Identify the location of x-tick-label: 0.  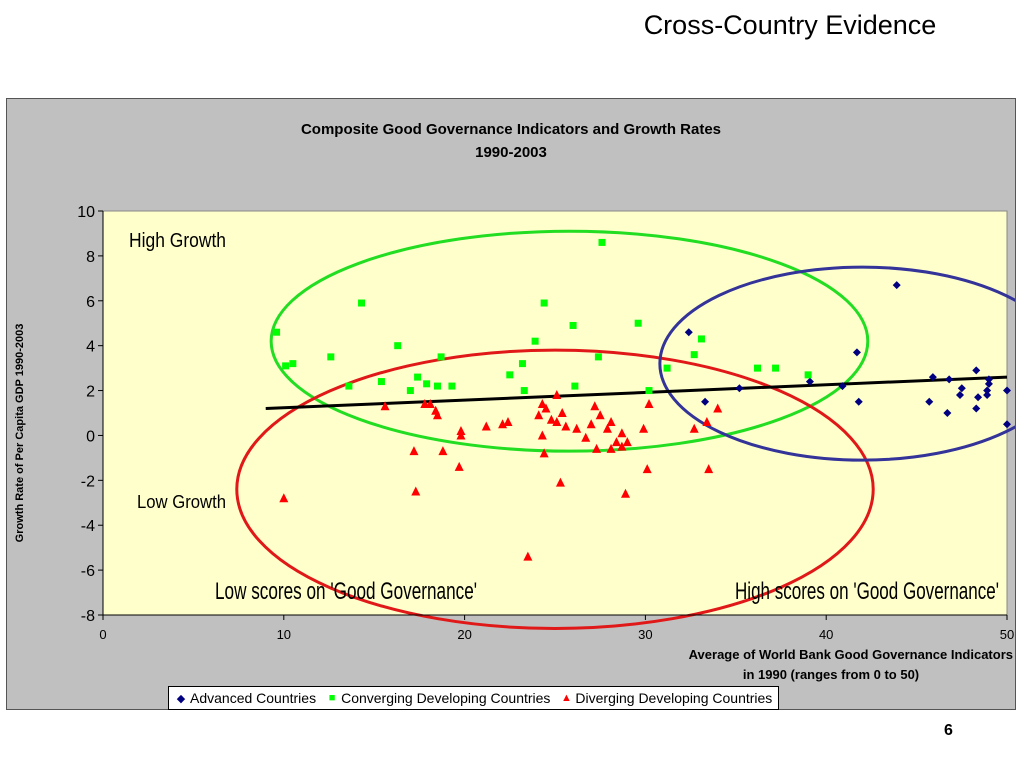
(102, 634).